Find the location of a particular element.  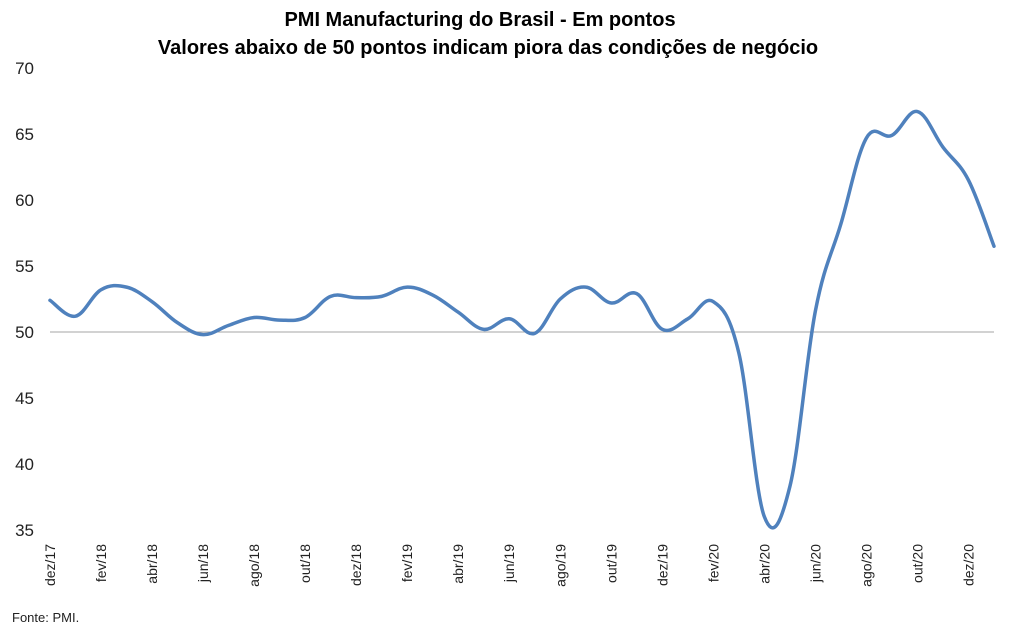

y-tick-label: 45 is located at coordinates (24, 398).